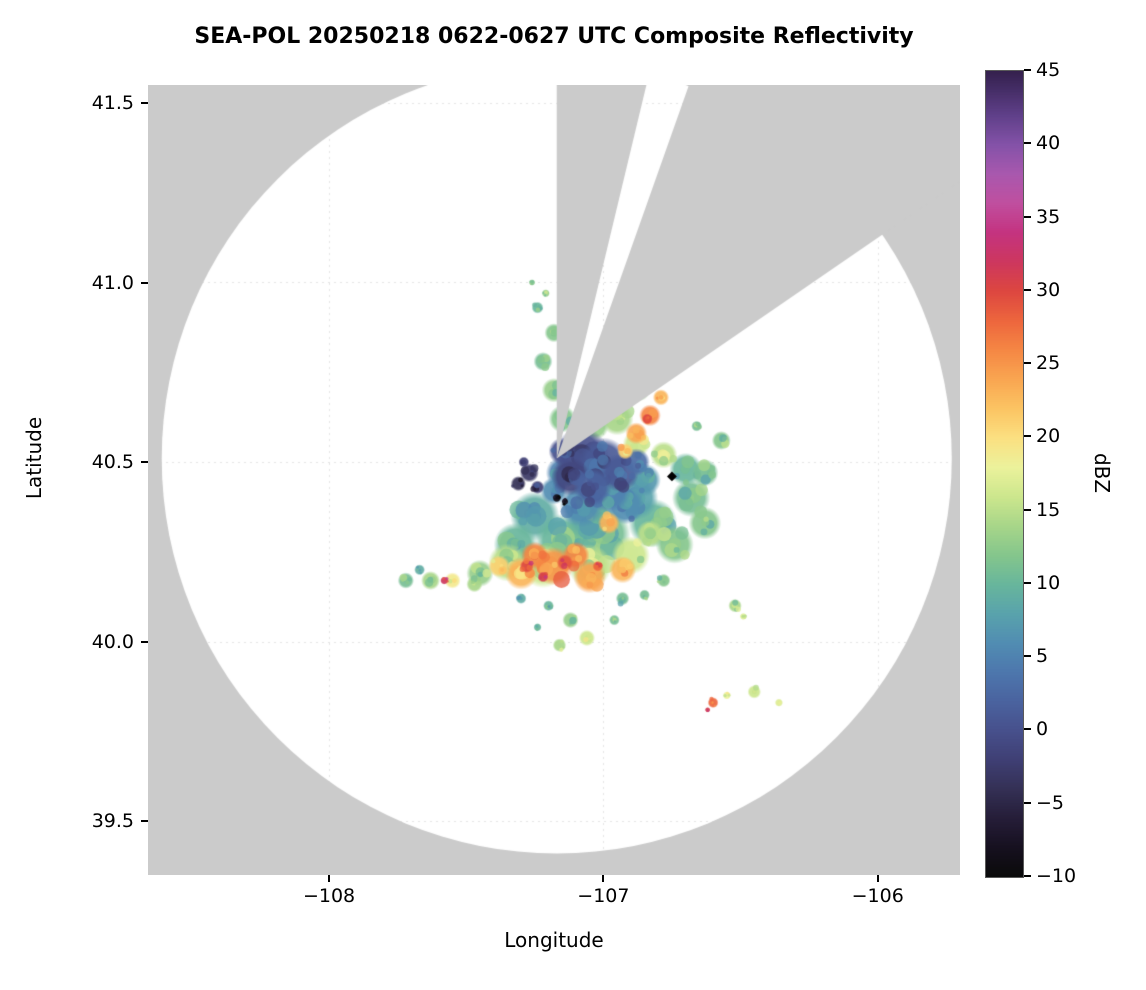 The height and width of the screenshot is (990, 1146). What do you see at coordinates (1048, 216) in the screenshot?
I see `colorbar-tick-label: 35` at bounding box center [1048, 216].